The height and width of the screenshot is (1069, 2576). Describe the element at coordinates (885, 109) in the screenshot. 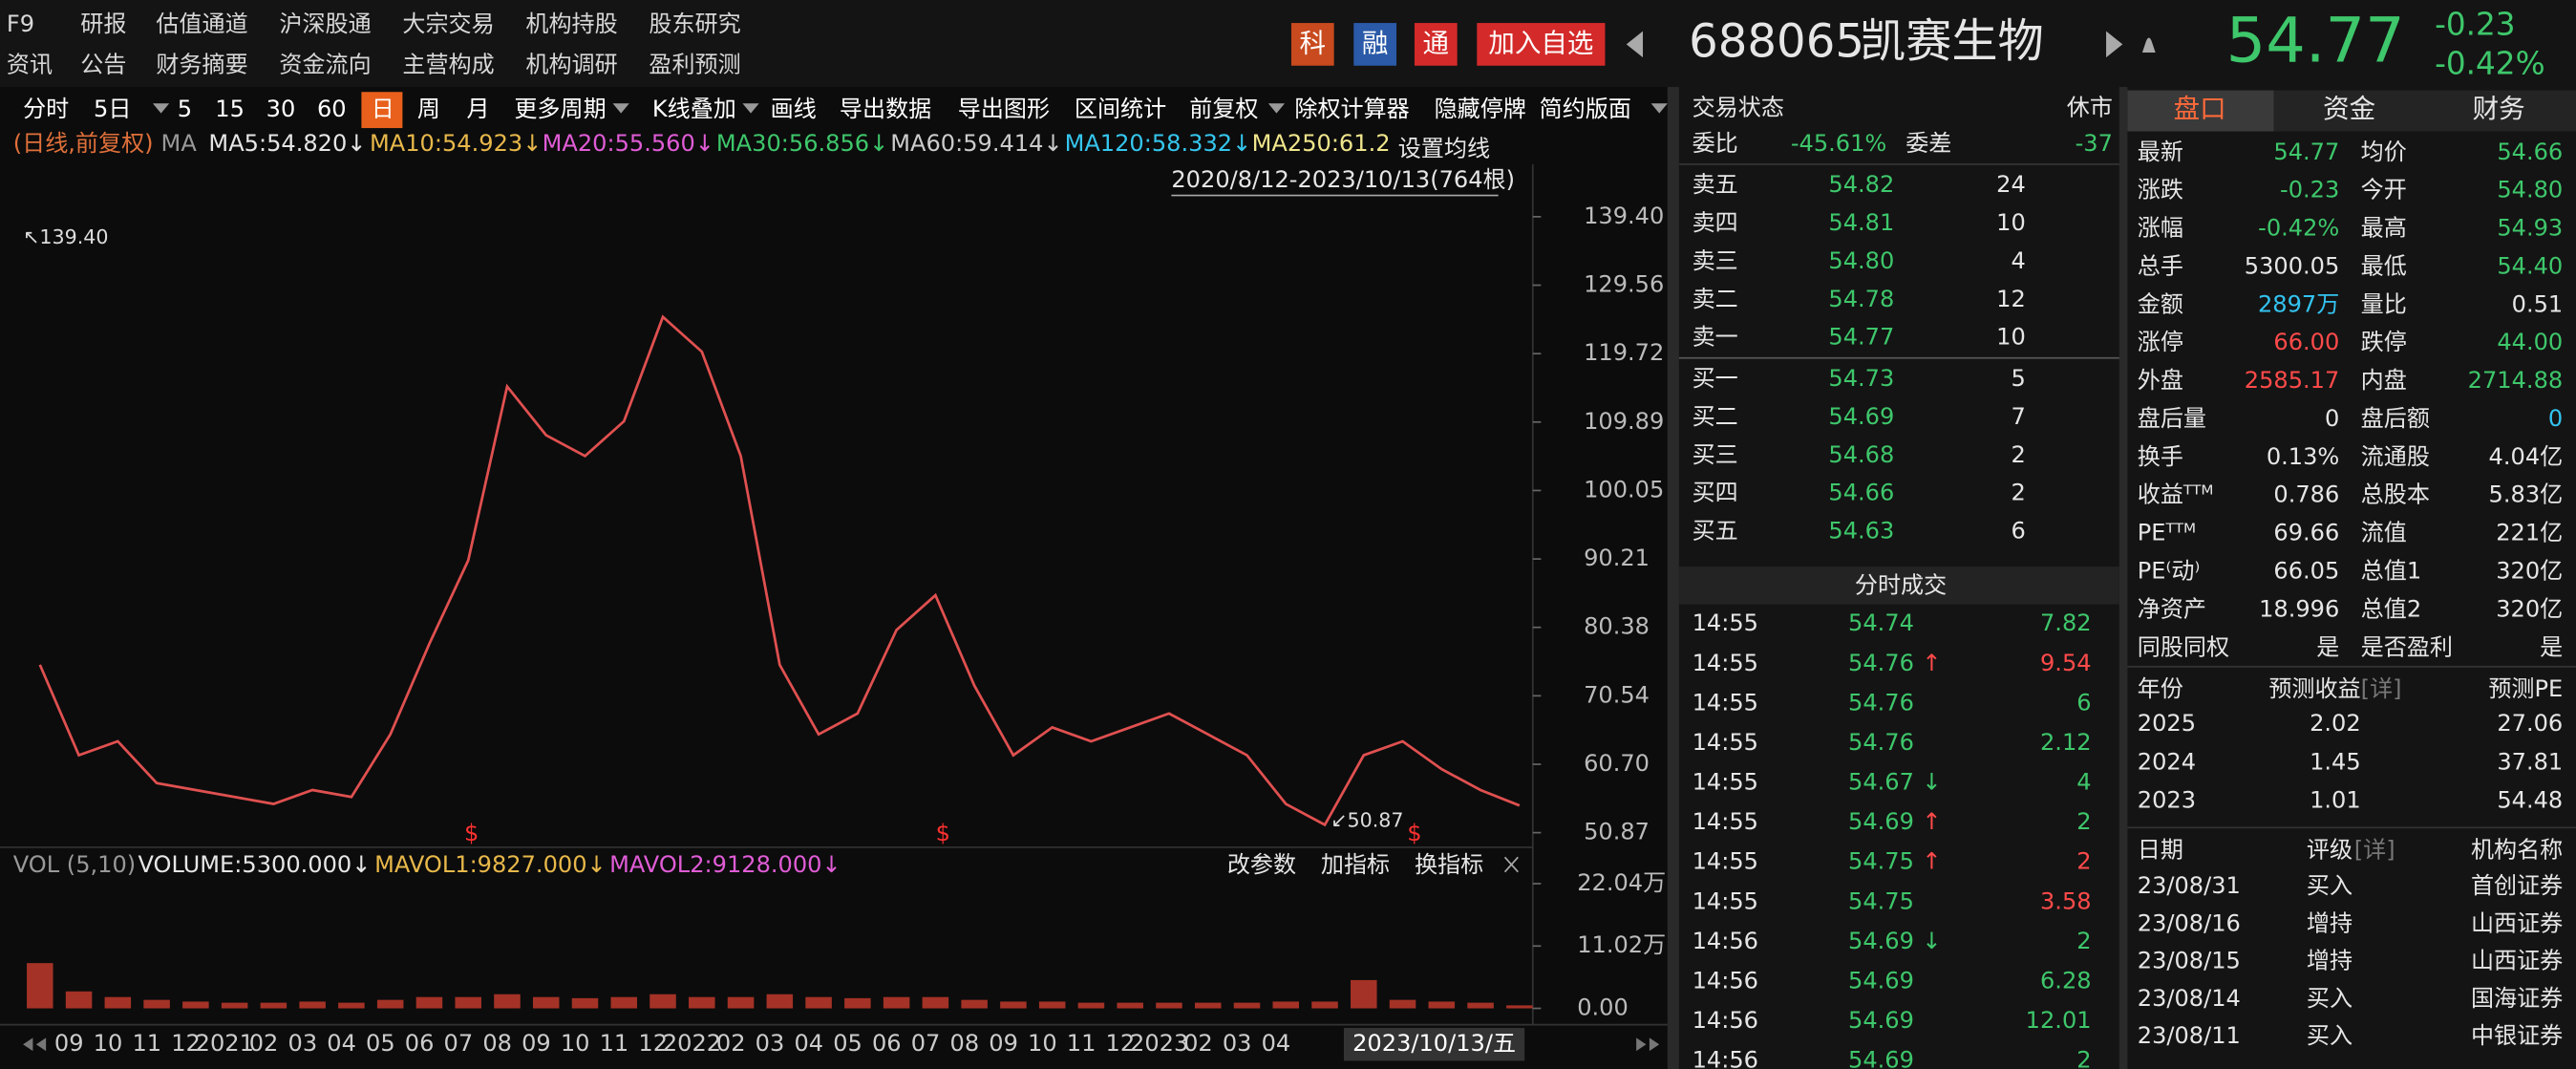

I see `toolbar-button: 导出数据` at that location.